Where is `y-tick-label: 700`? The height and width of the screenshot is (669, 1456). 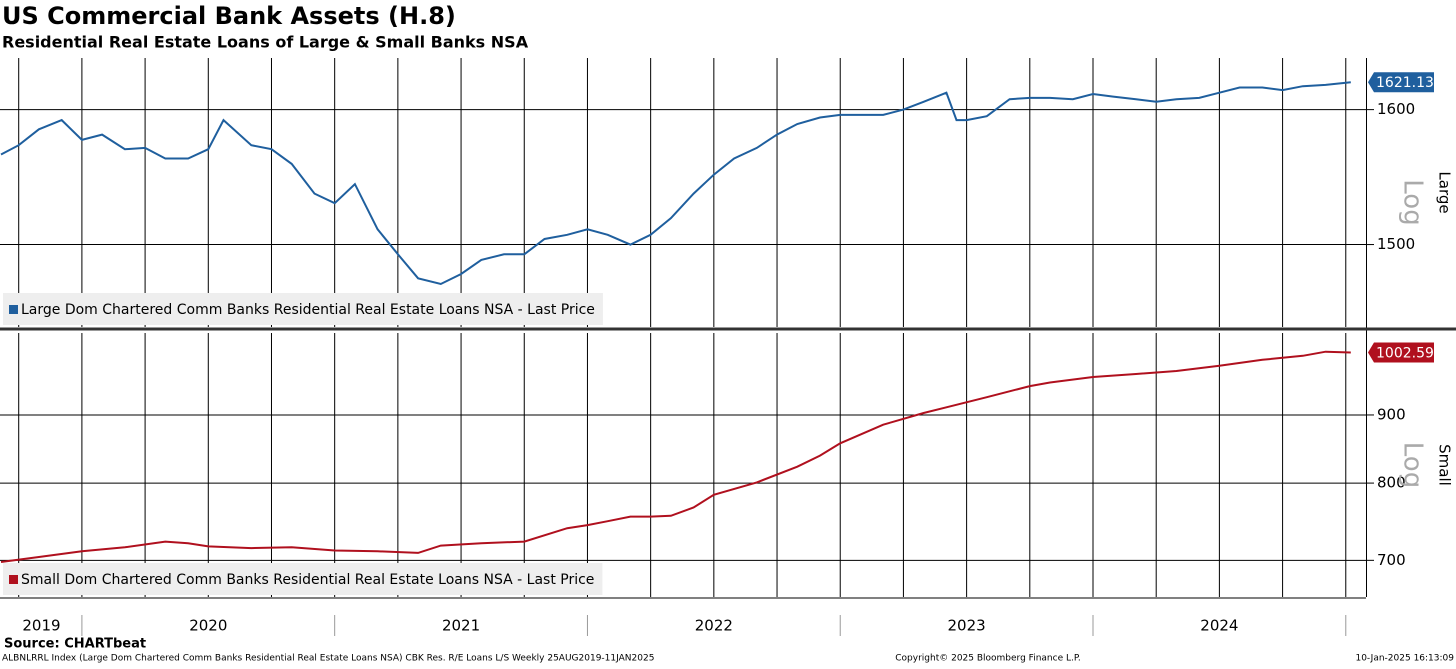
y-tick-label: 700 is located at coordinates (1391, 560).